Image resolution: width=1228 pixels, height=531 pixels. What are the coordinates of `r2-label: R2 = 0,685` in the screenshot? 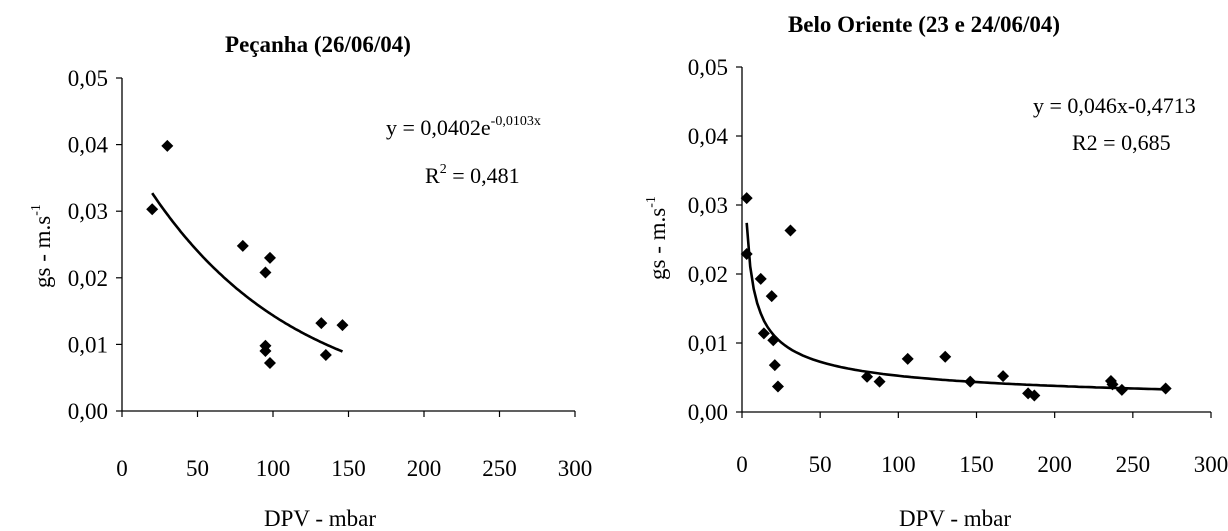 It's located at (1121, 142).